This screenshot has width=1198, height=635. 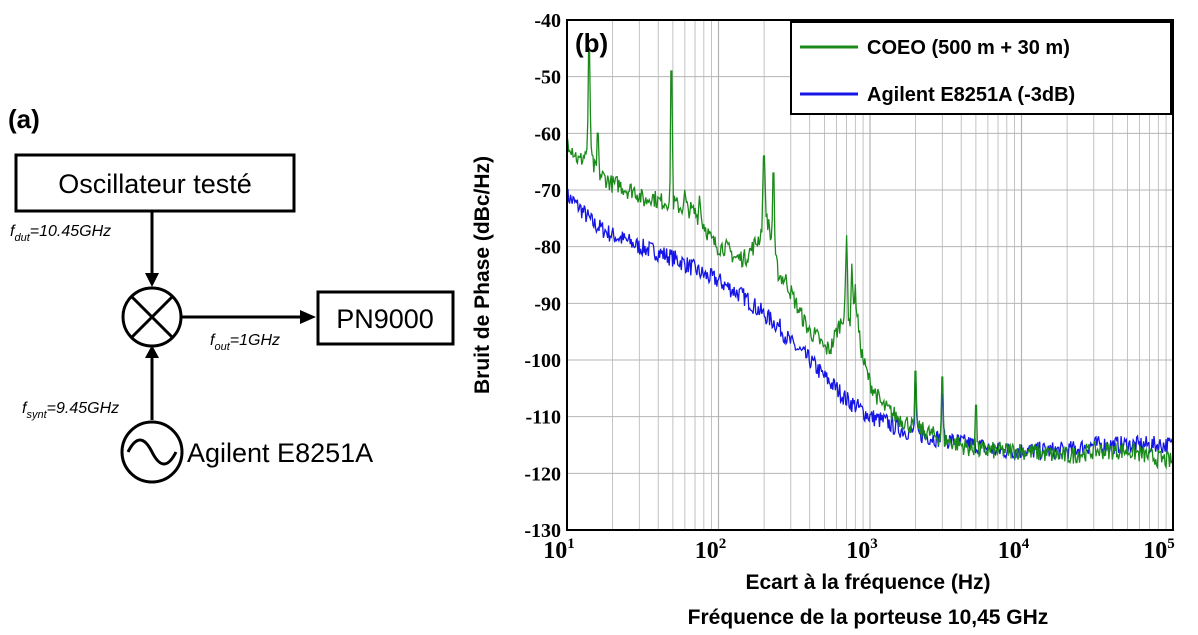 I want to click on y-tick-label: -70, so click(x=547, y=191).